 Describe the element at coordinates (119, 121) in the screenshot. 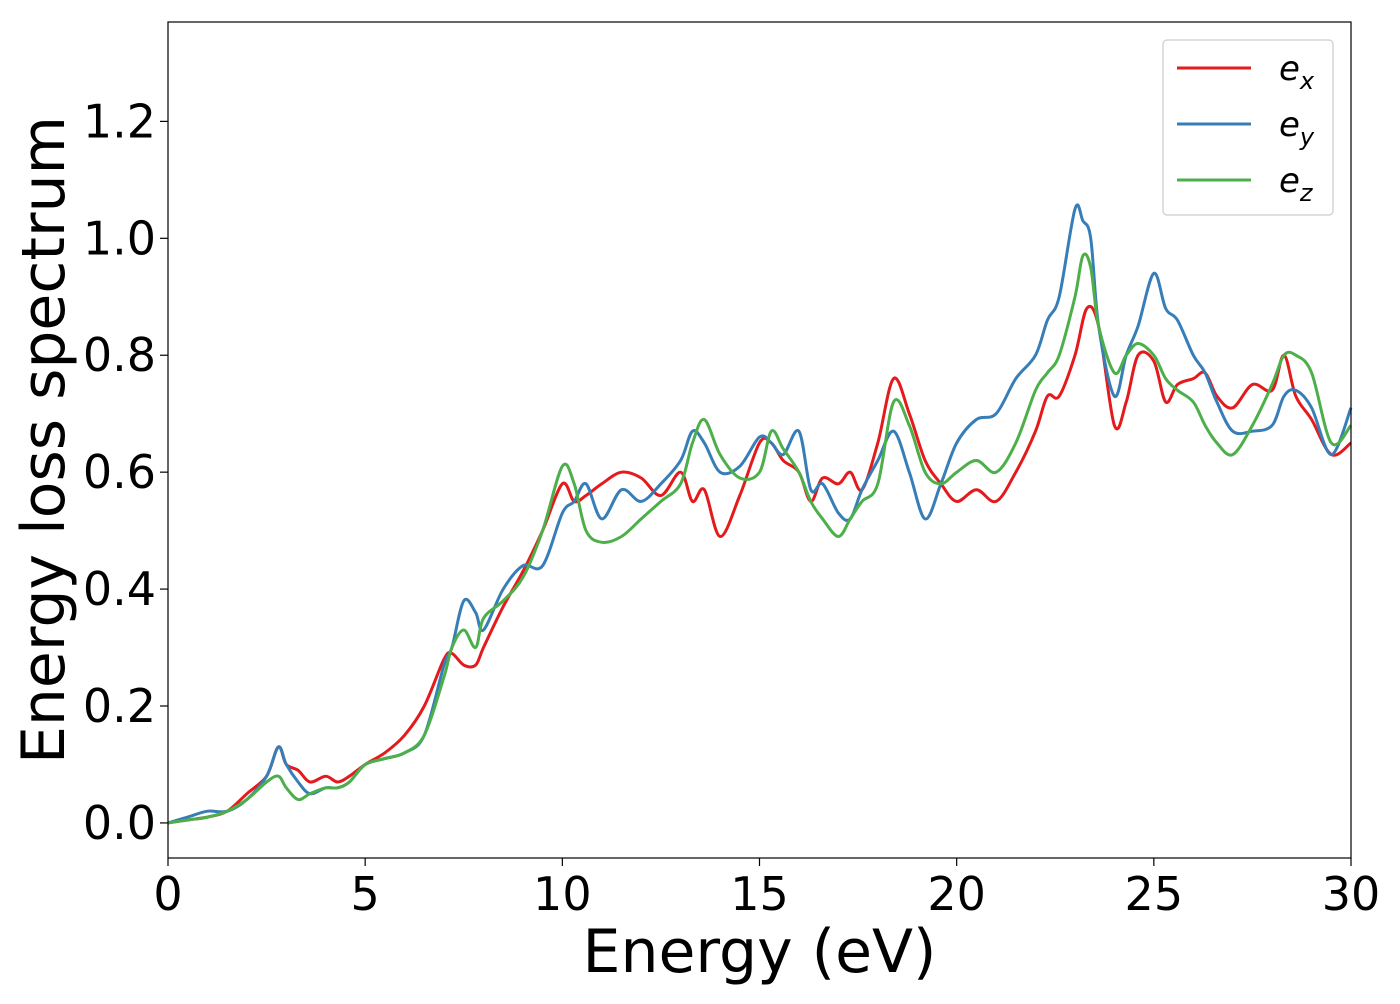

I see `y-tick-label: 1.2` at that location.